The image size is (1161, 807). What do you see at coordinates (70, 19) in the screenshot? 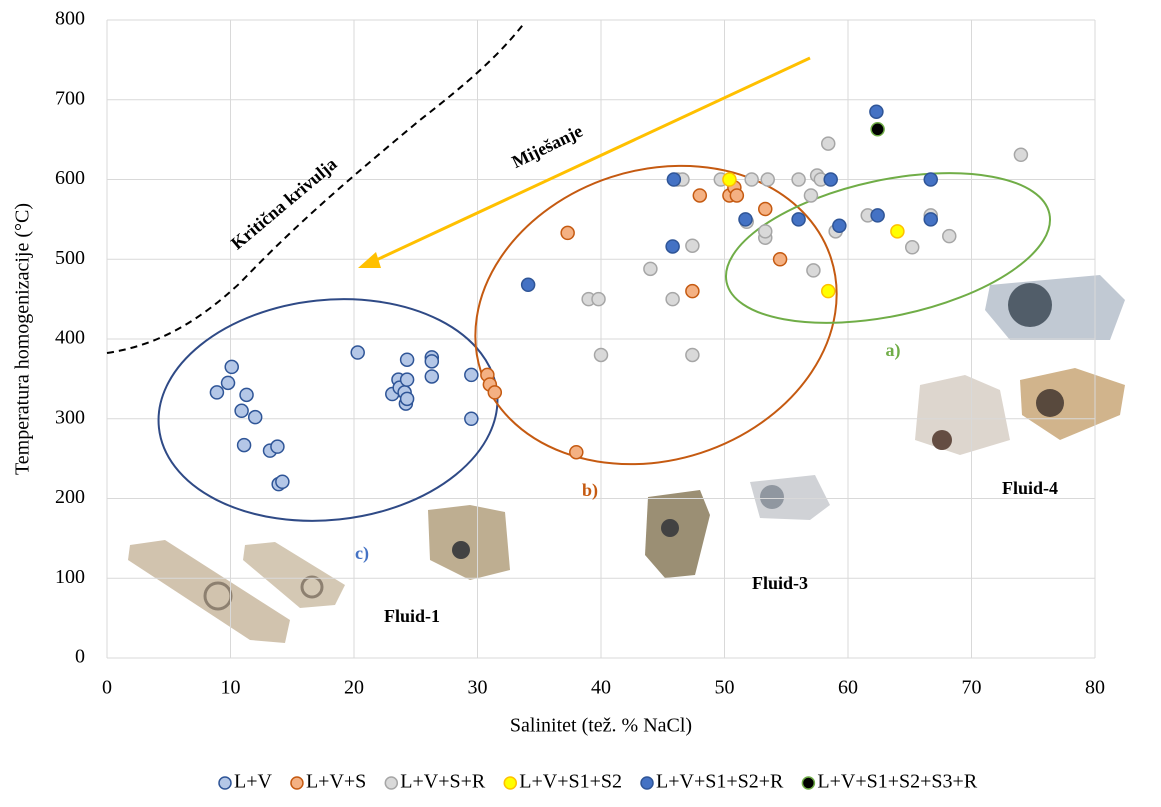
I see `y-tick-label: 800` at bounding box center [70, 19].